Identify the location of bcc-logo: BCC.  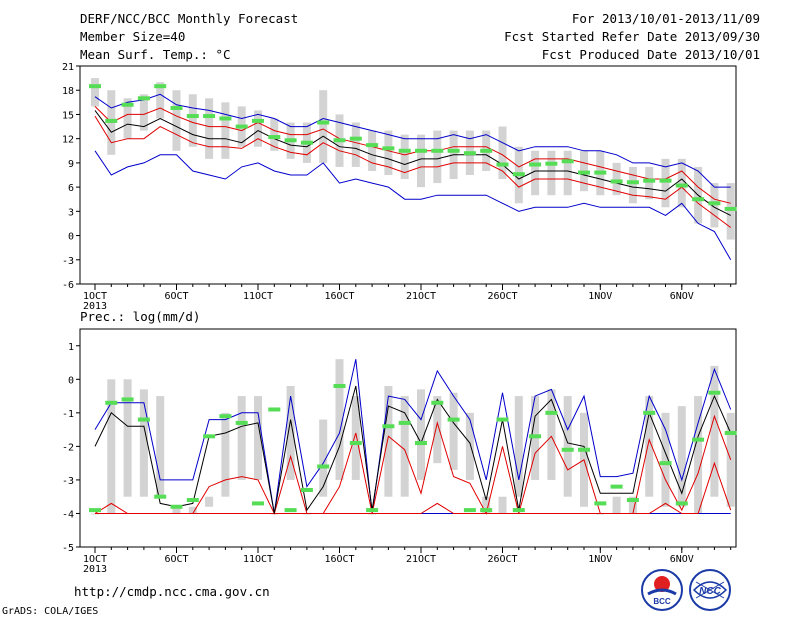
(662, 590).